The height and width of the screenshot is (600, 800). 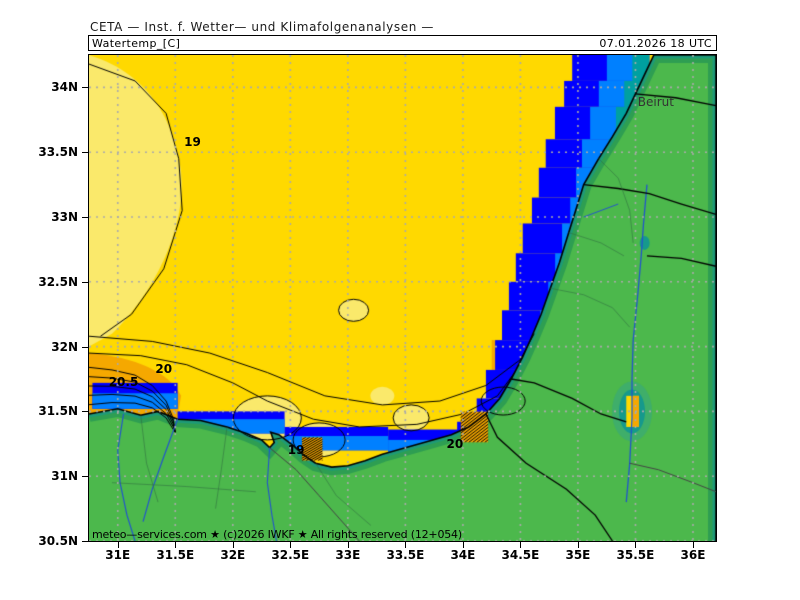 I want to click on parameter-label: Watertemp_[C], so click(x=136, y=43).